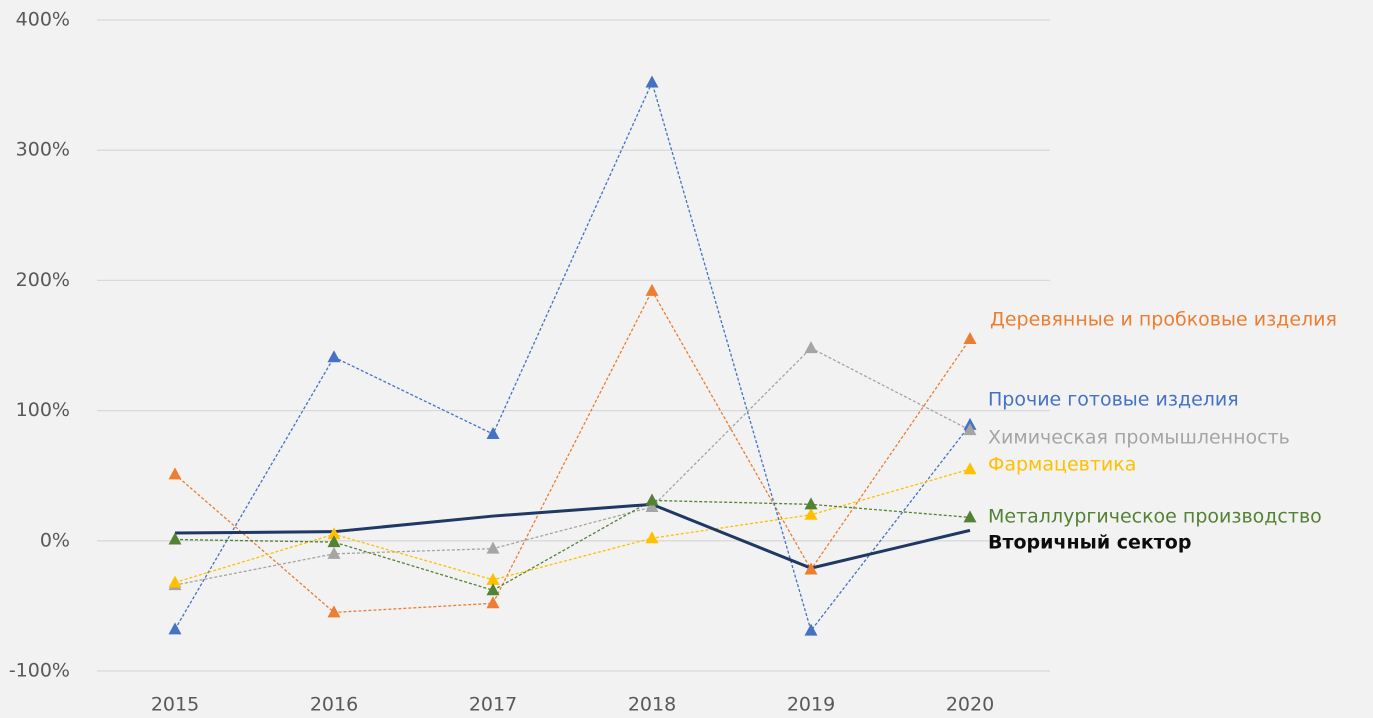 The height and width of the screenshot is (718, 1373). I want to click on x-tick-label: 2018, so click(652, 705).